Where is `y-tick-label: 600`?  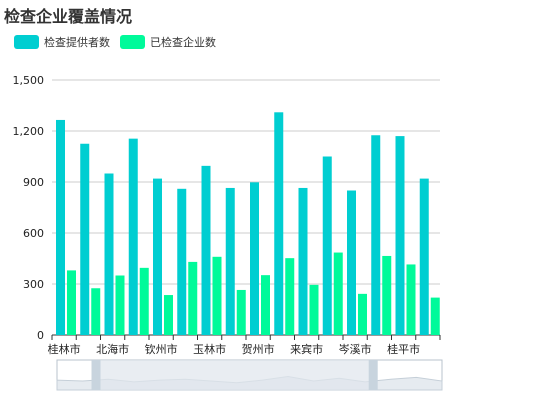
y-tick-label: 600 is located at coordinates (33, 233).